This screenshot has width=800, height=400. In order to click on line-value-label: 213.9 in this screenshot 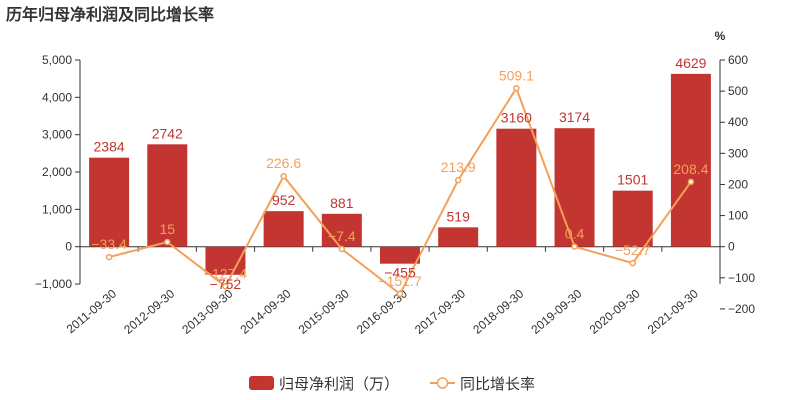, I will do `click(458, 167)`.